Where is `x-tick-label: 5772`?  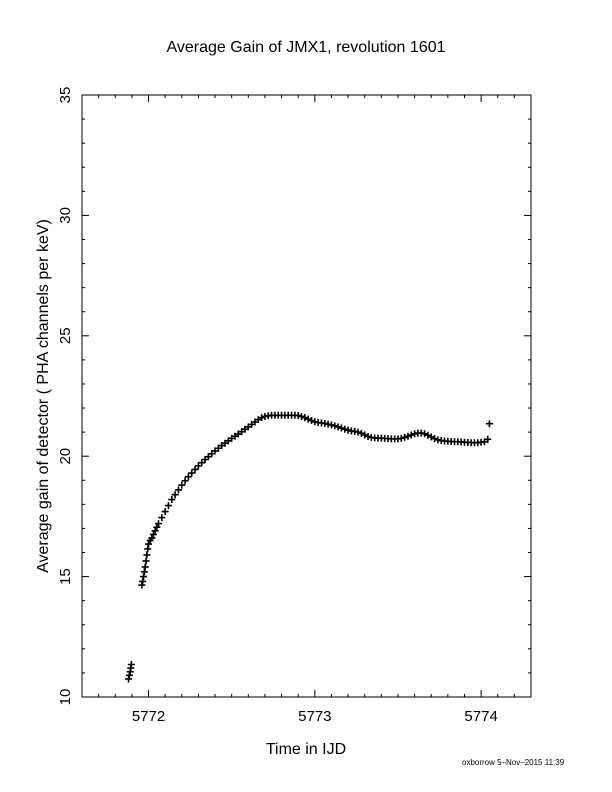 x-tick-label: 5772 is located at coordinates (148, 716).